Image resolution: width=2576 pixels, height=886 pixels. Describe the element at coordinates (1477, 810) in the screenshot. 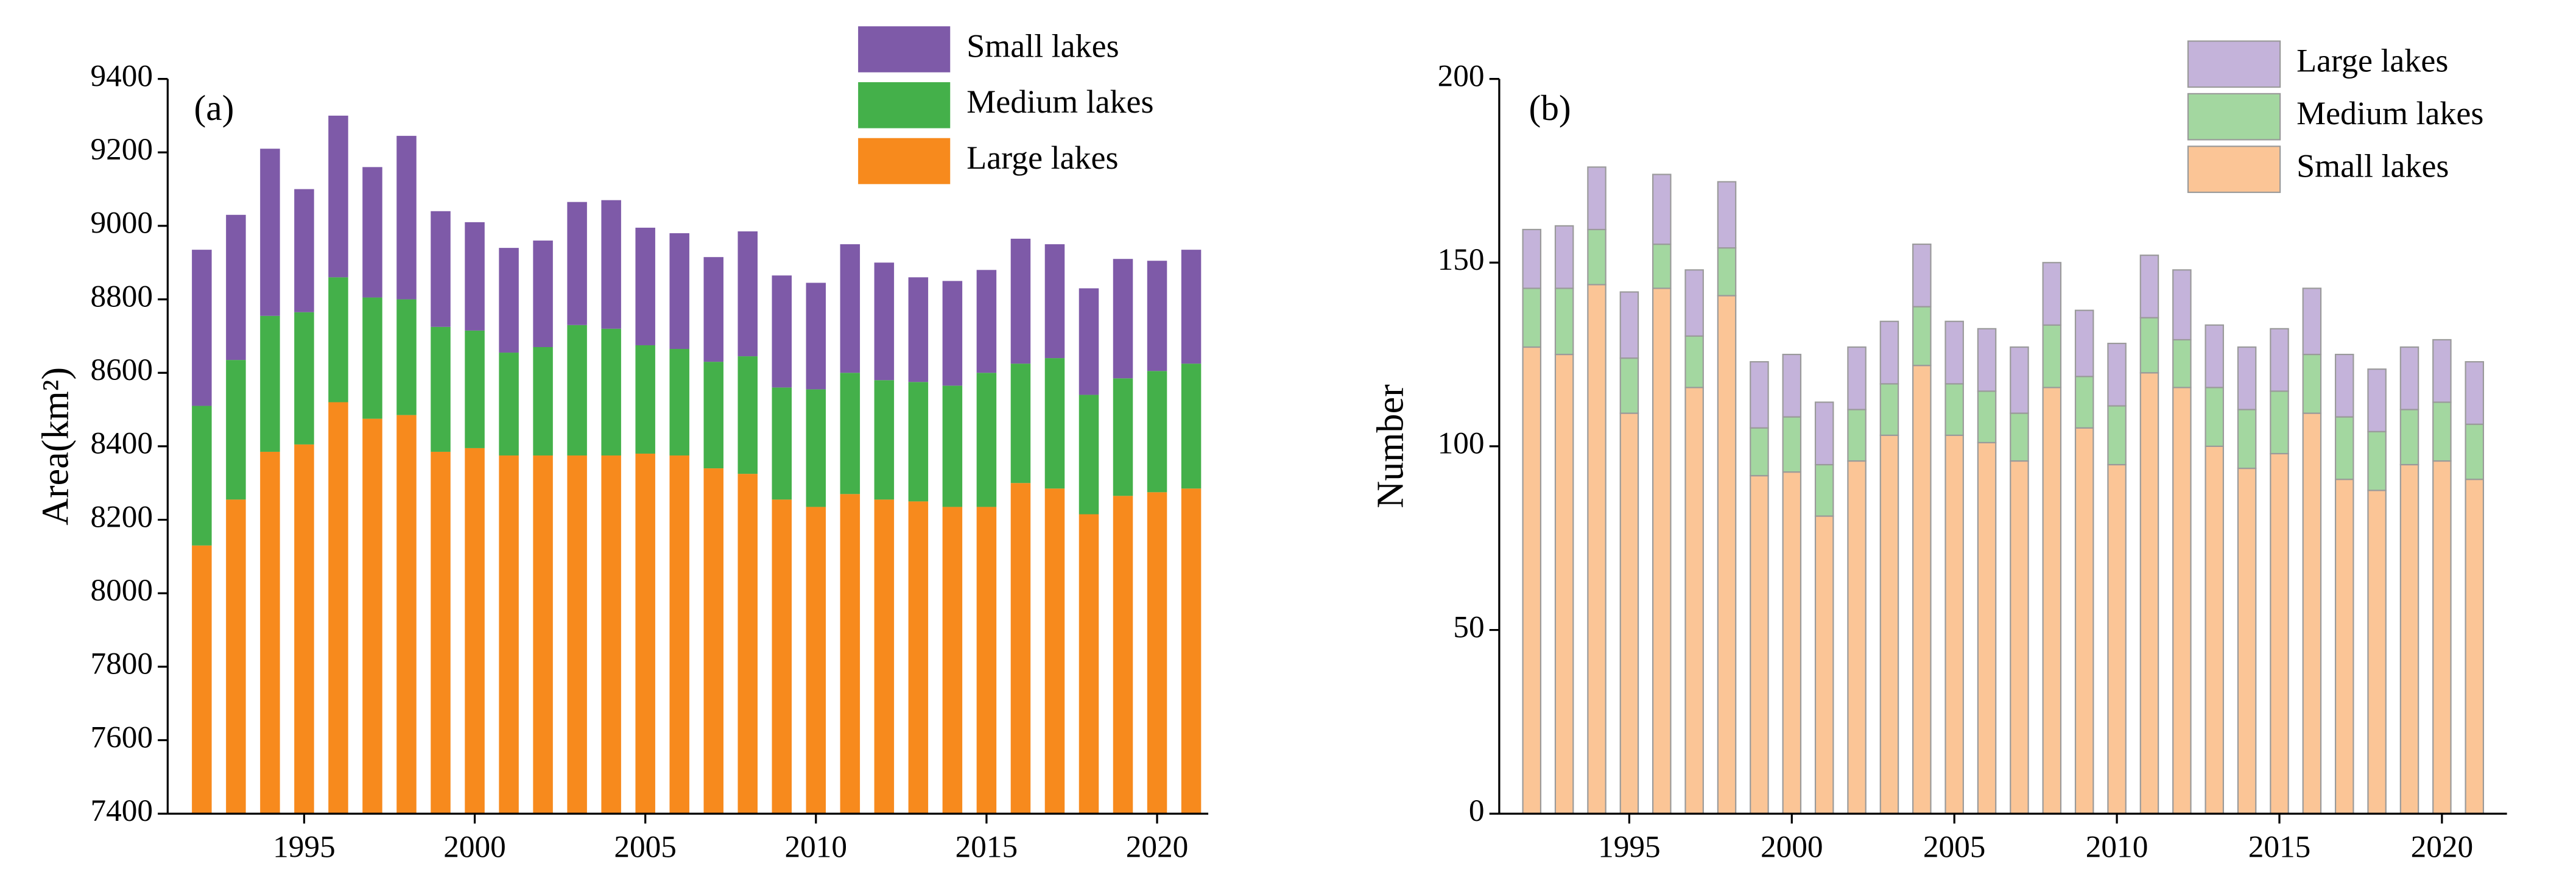

I see `y-tick-label: 0` at that location.